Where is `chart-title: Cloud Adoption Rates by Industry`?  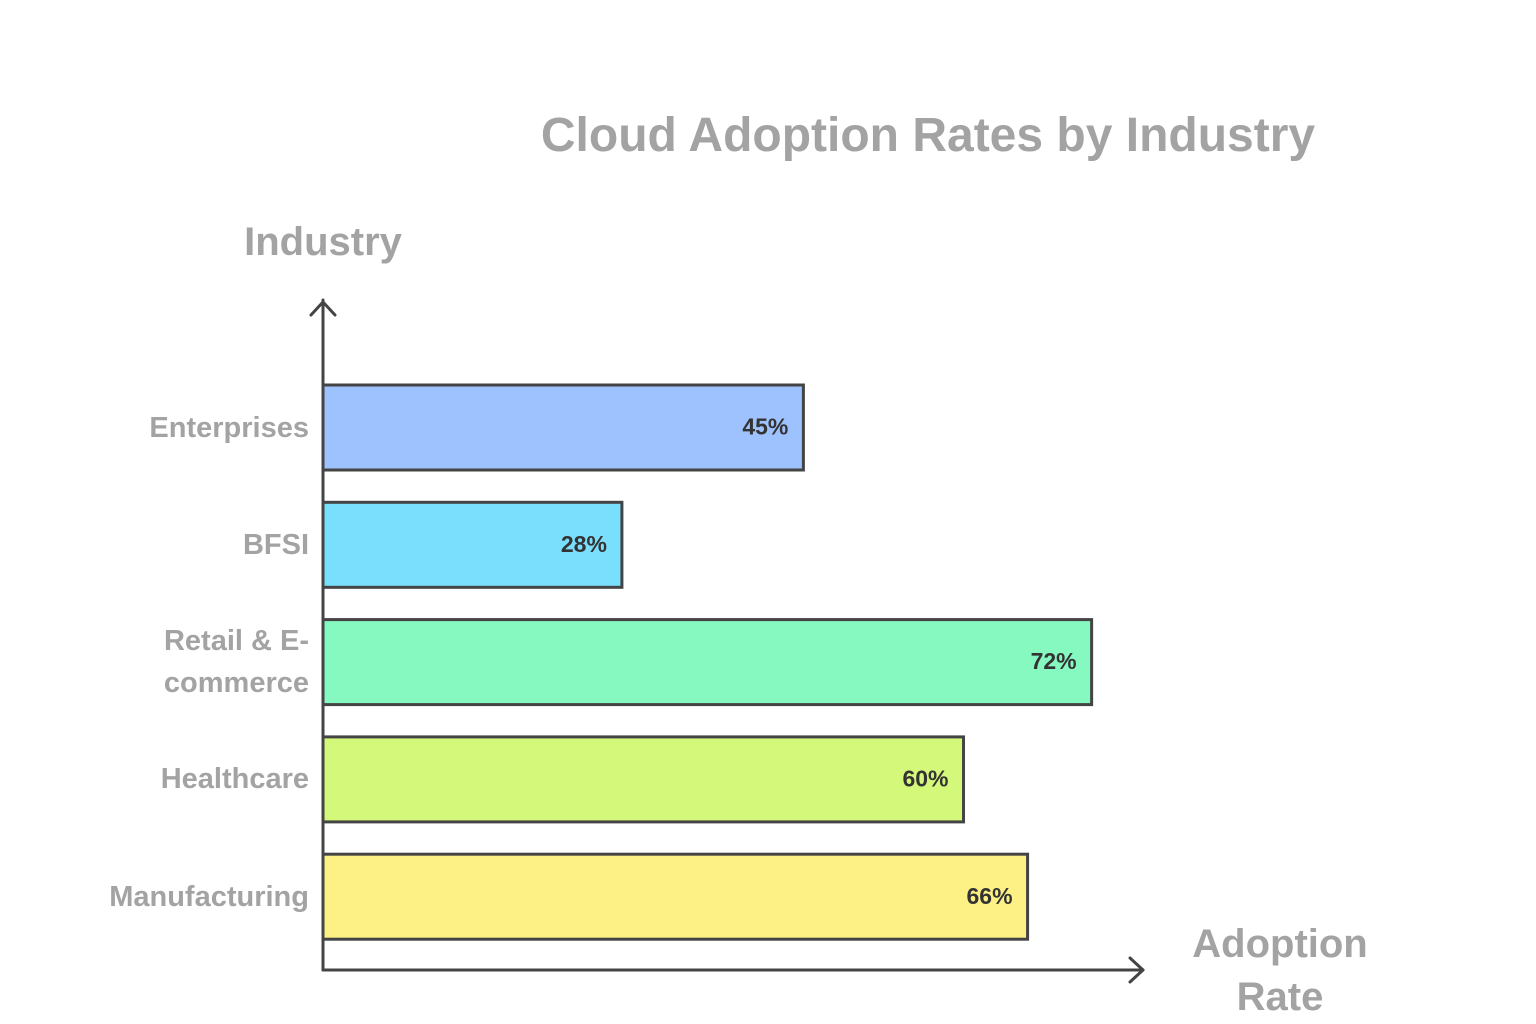 chart-title: Cloud Adoption Rates by Industry is located at coordinates (928, 135).